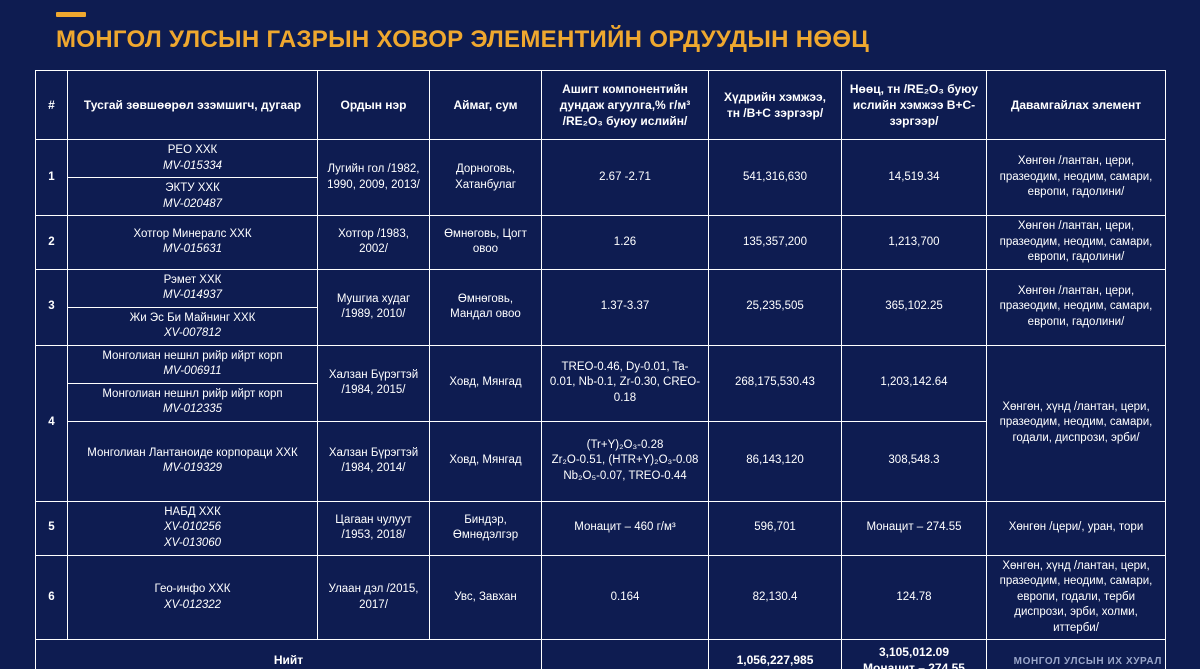  What do you see at coordinates (192, 402) in the screenshot?
I see `license-cell: Монголиан нешнл рийр ийрт корп MV-012335` at bounding box center [192, 402].